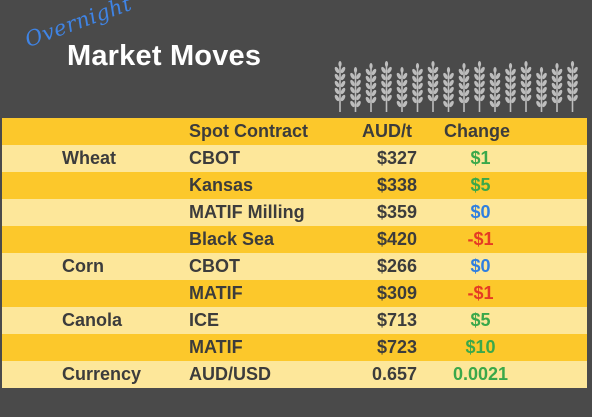  I want to click on commodity-cell: Canola, so click(92, 320).